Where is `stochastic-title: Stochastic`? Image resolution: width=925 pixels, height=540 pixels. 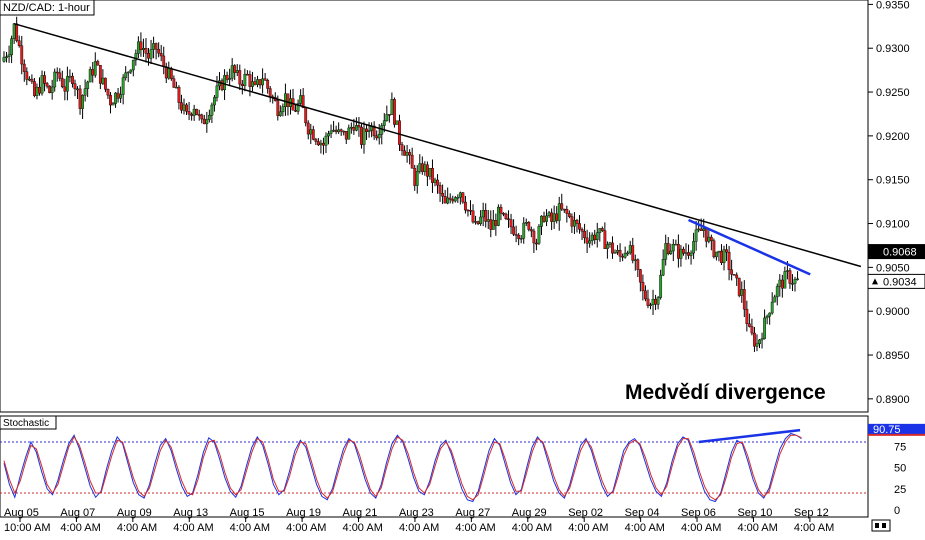
stochastic-title: Stochastic is located at coordinates (26, 423).